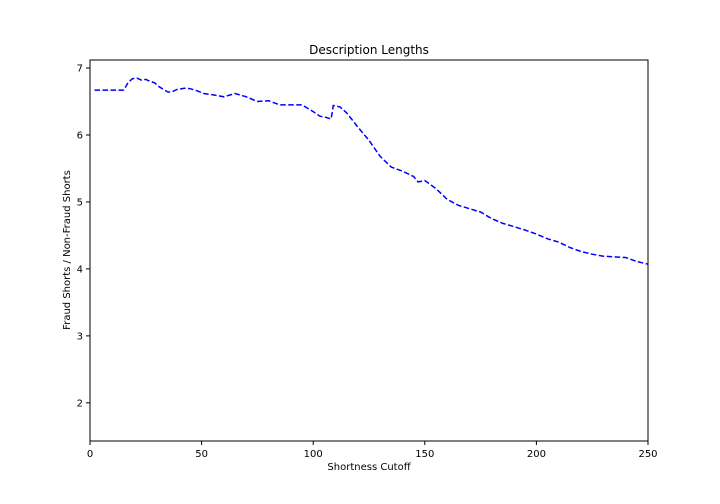  I want to click on x-axis-label: Shortness Cutoff, so click(369, 467).